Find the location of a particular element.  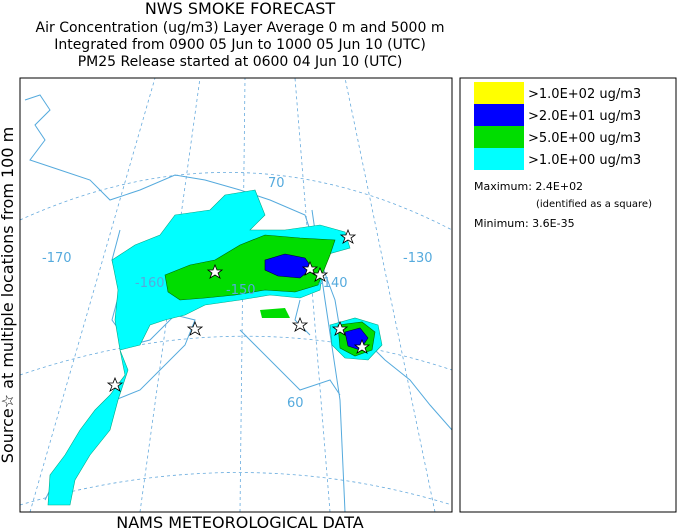

lat-label: 70 is located at coordinates (276, 183).